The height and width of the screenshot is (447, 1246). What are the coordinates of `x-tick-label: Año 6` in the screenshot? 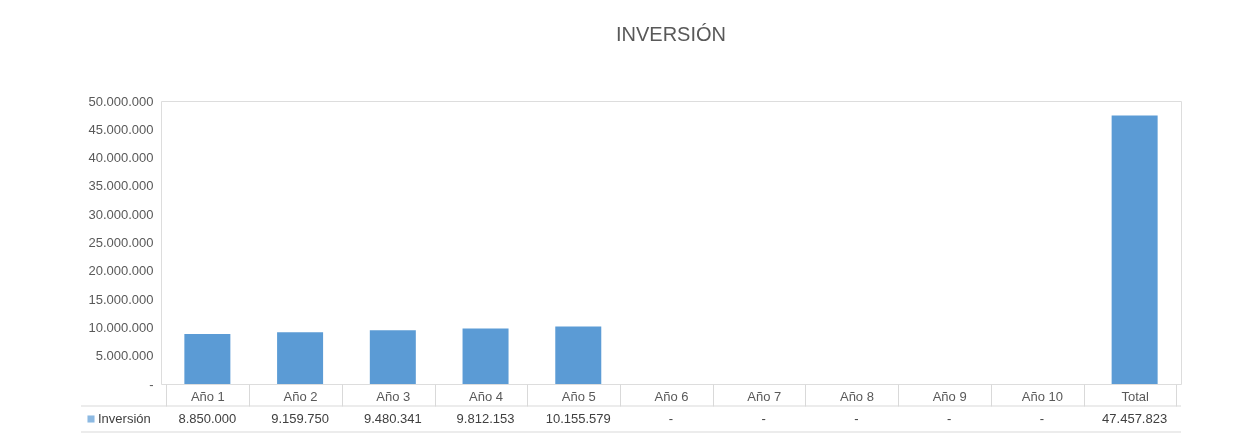 It's located at (671, 396).